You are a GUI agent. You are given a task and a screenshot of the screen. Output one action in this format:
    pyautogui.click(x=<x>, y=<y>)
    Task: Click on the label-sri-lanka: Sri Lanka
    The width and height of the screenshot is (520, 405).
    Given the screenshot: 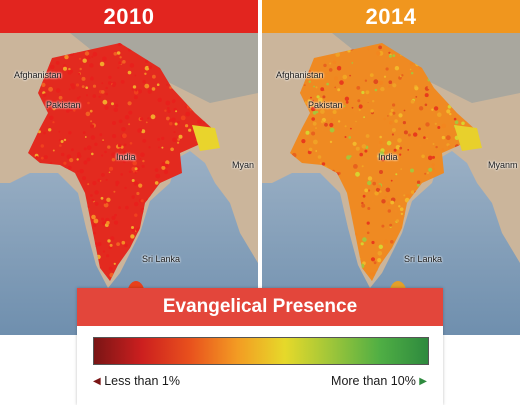 What is the action you would take?
    pyautogui.click(x=423, y=259)
    